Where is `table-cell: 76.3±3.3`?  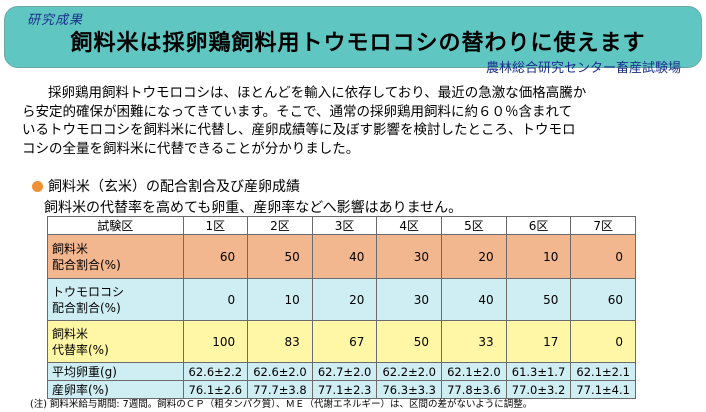 table-cell: 76.3±3.3 is located at coordinates (409, 389).